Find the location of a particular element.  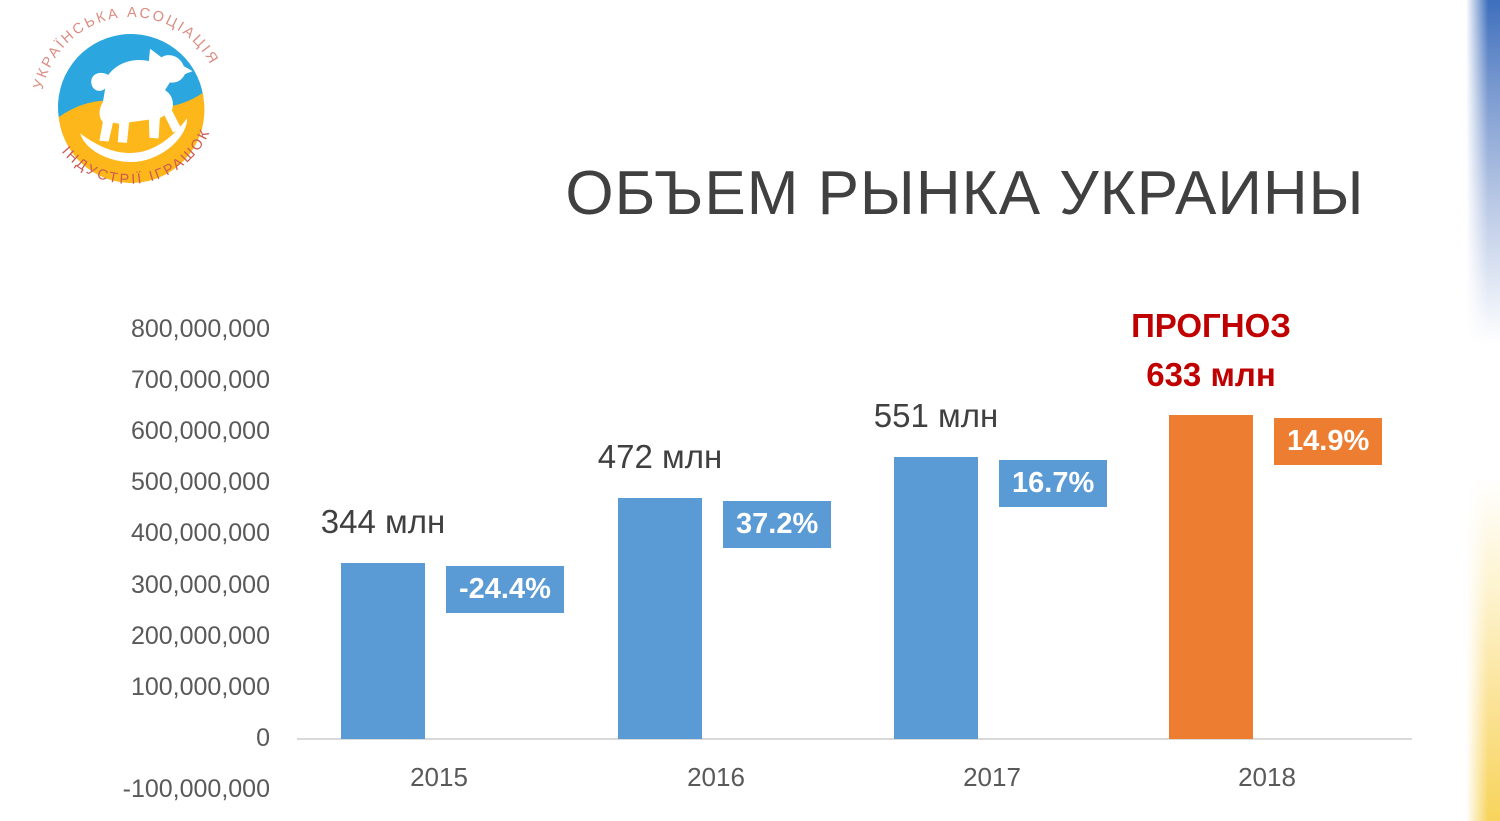

association-logo: УКРАЇНСЬКА АСОЦІАЦІЯ ІНДУСТРІЇ ІГРАШОК is located at coordinates (124, 99).